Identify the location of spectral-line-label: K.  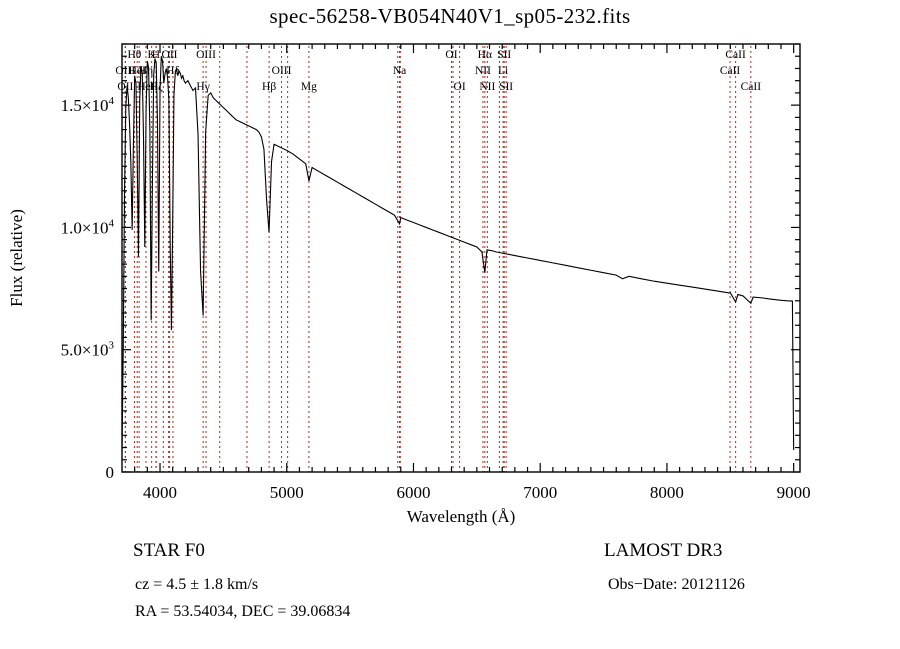
(151, 55).